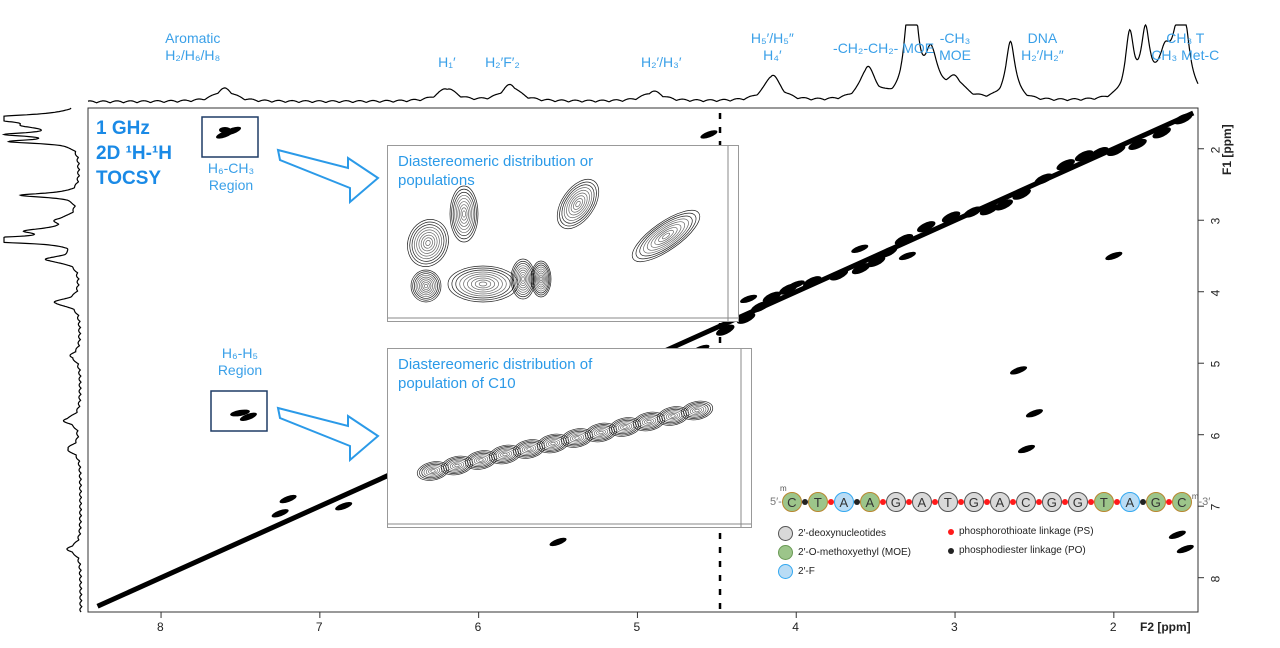 The height and width of the screenshot is (648, 1280). Describe the element at coordinates (1165, 627) in the screenshot. I see `x-axis-label: F2 [ppm]` at that location.